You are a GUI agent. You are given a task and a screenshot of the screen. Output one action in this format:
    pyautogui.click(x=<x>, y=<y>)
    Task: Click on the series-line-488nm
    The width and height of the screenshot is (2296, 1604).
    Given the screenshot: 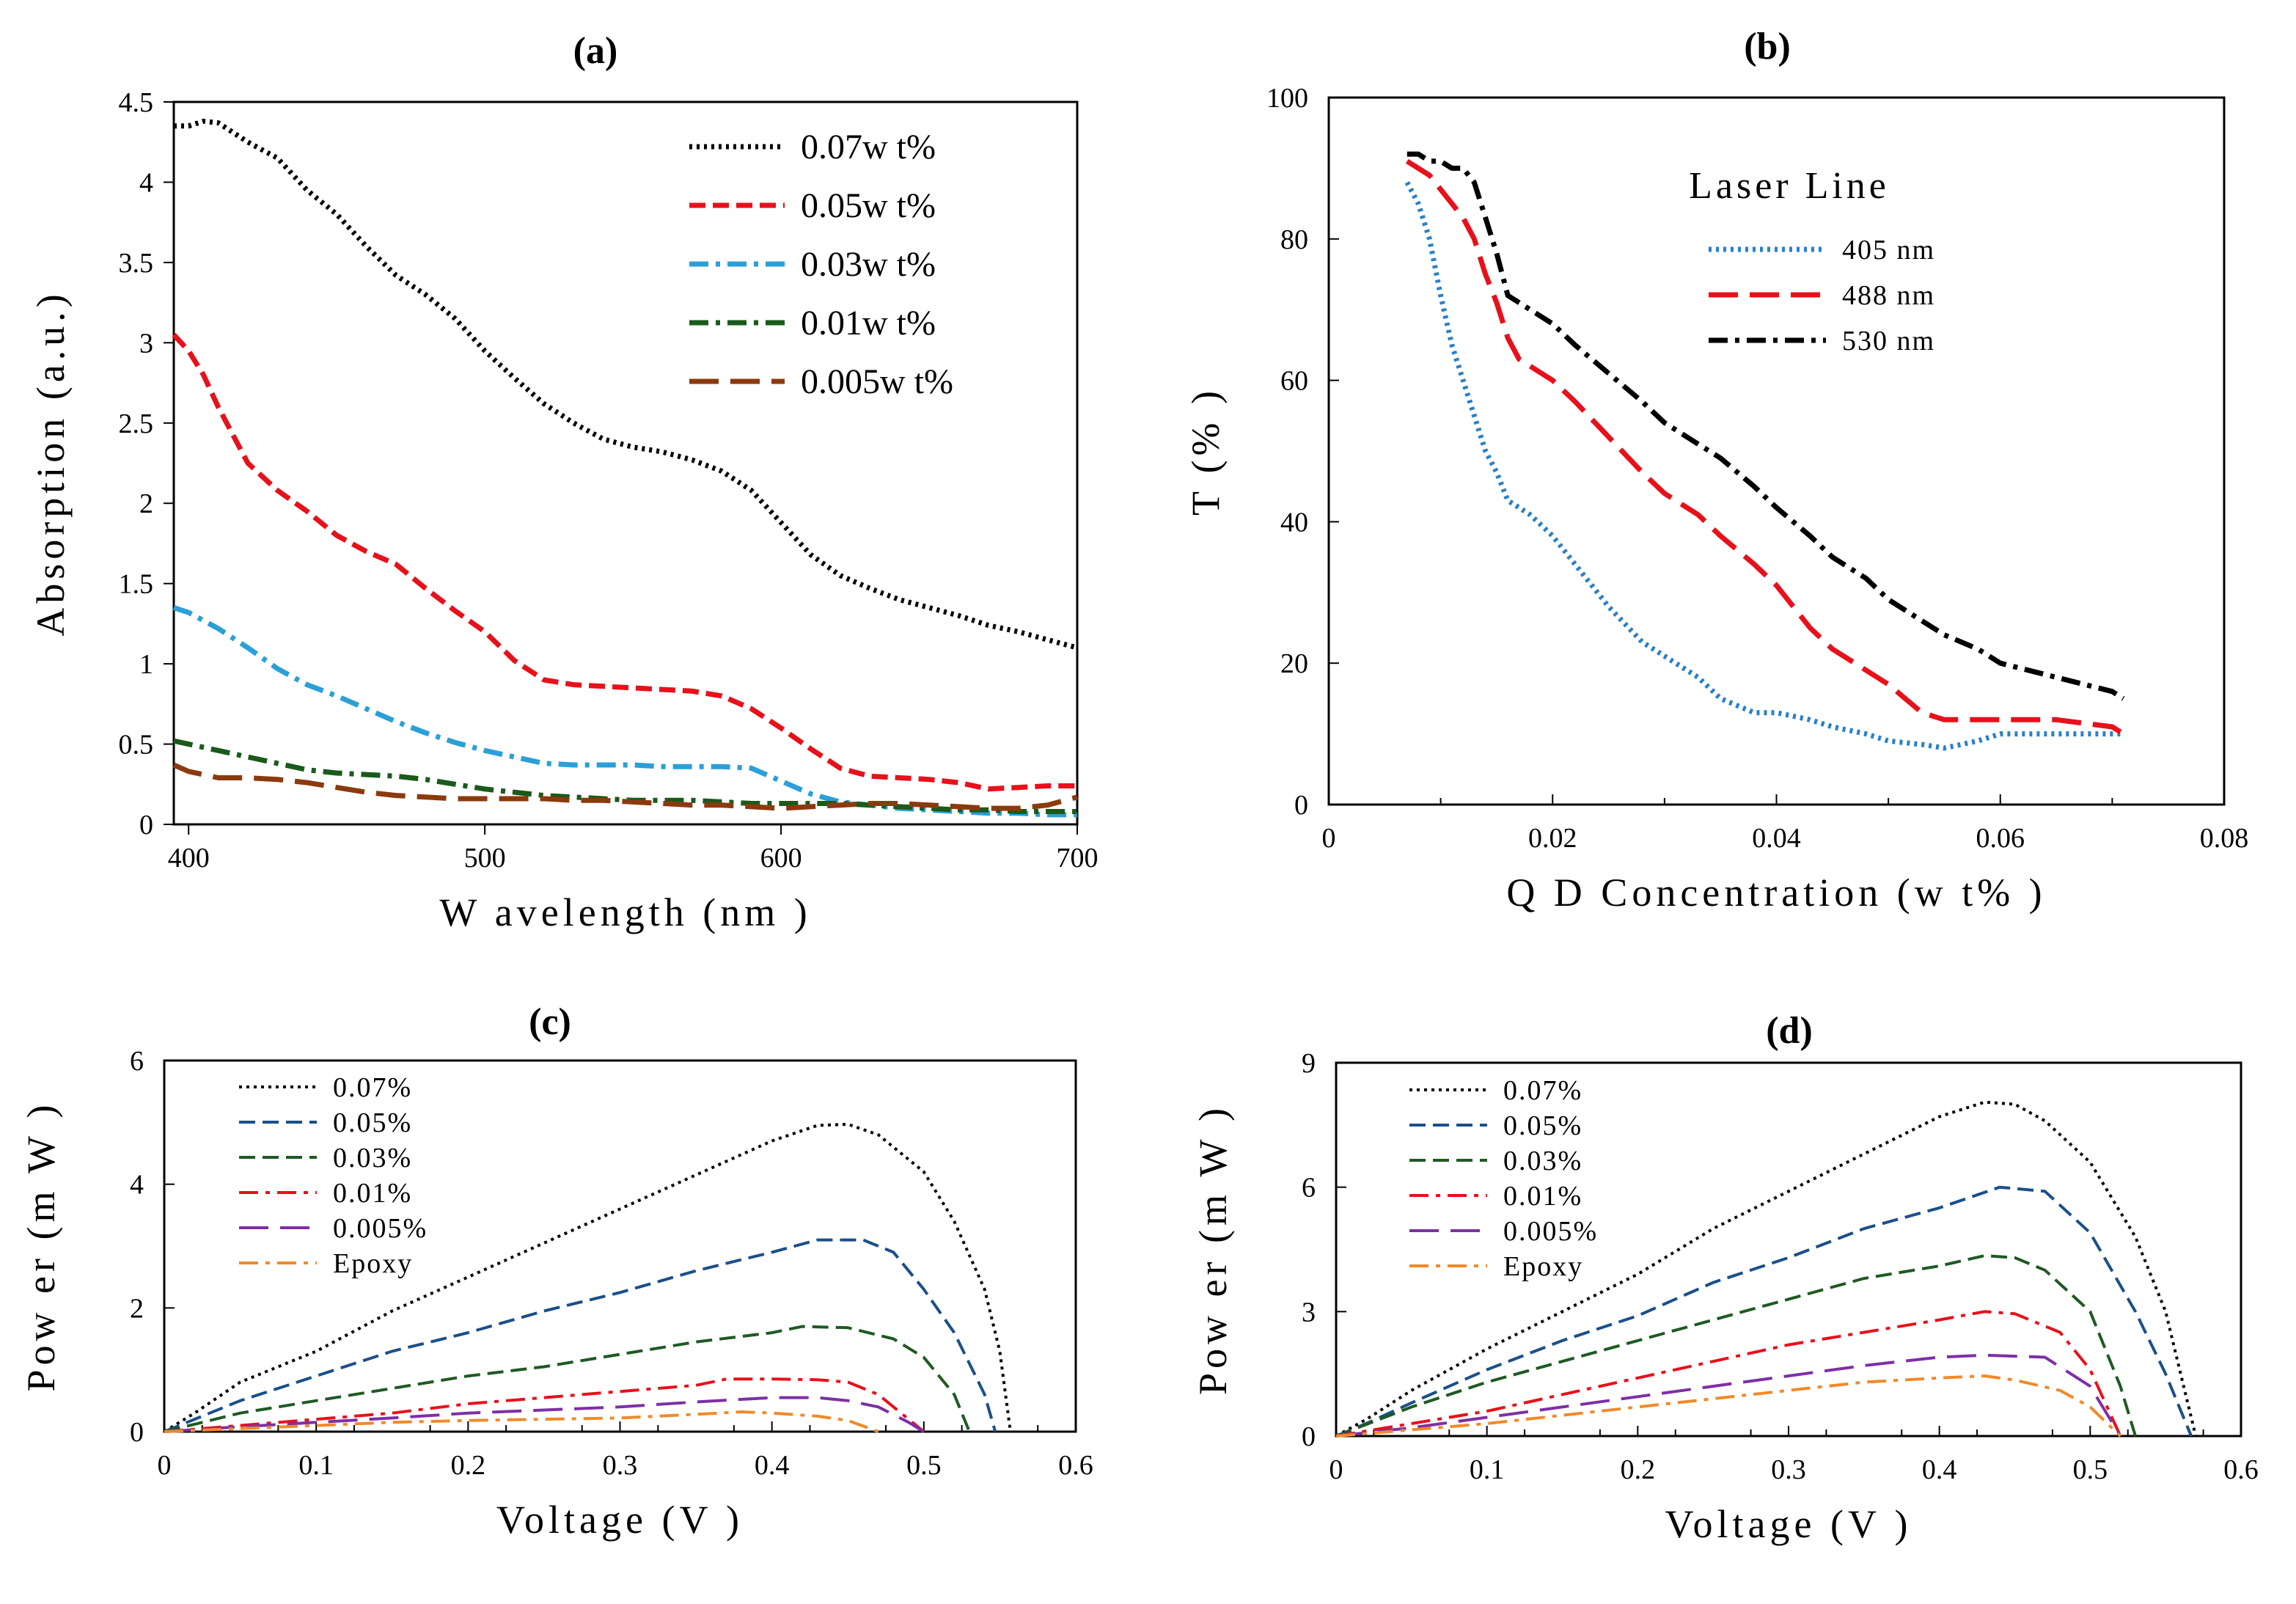 What is the action you would take?
    pyautogui.click(x=1765, y=447)
    